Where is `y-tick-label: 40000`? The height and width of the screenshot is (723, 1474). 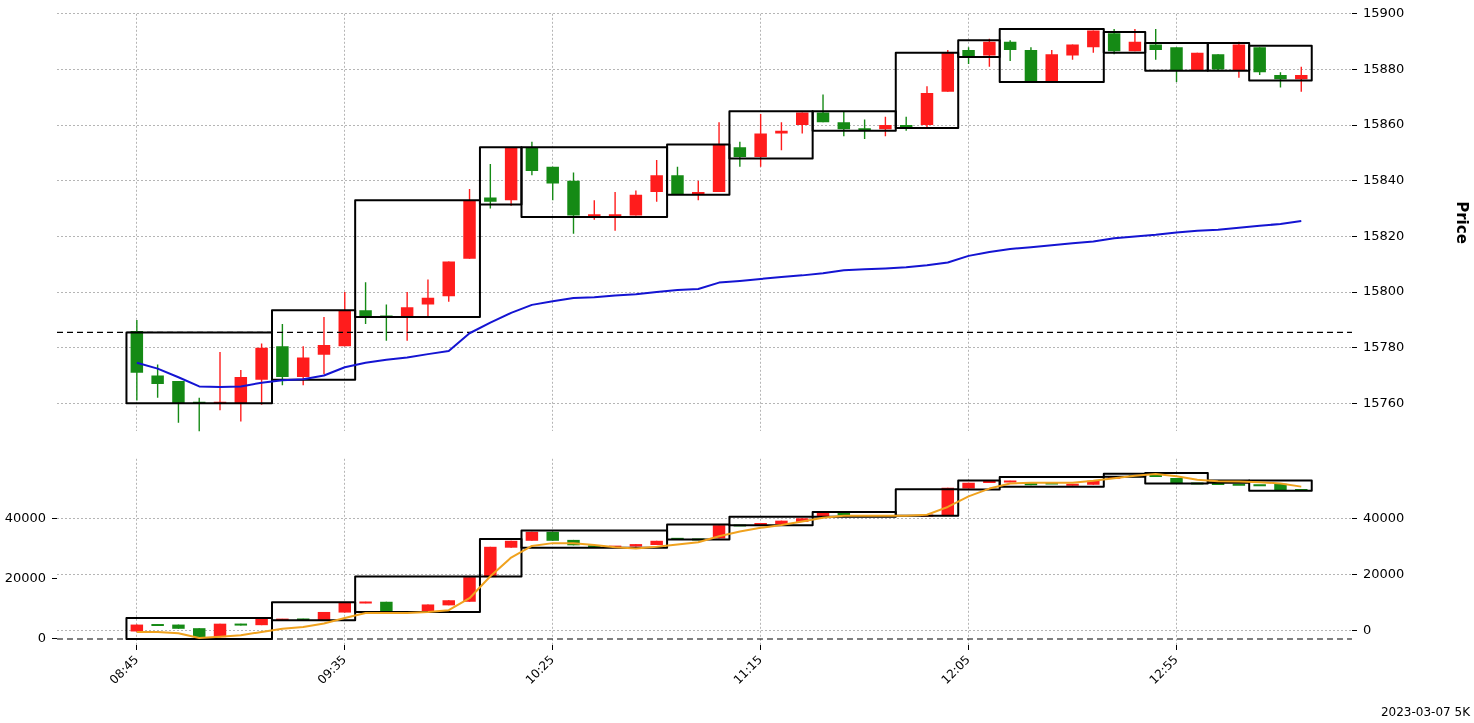
y-tick-label: 40000 is located at coordinates (25, 518).